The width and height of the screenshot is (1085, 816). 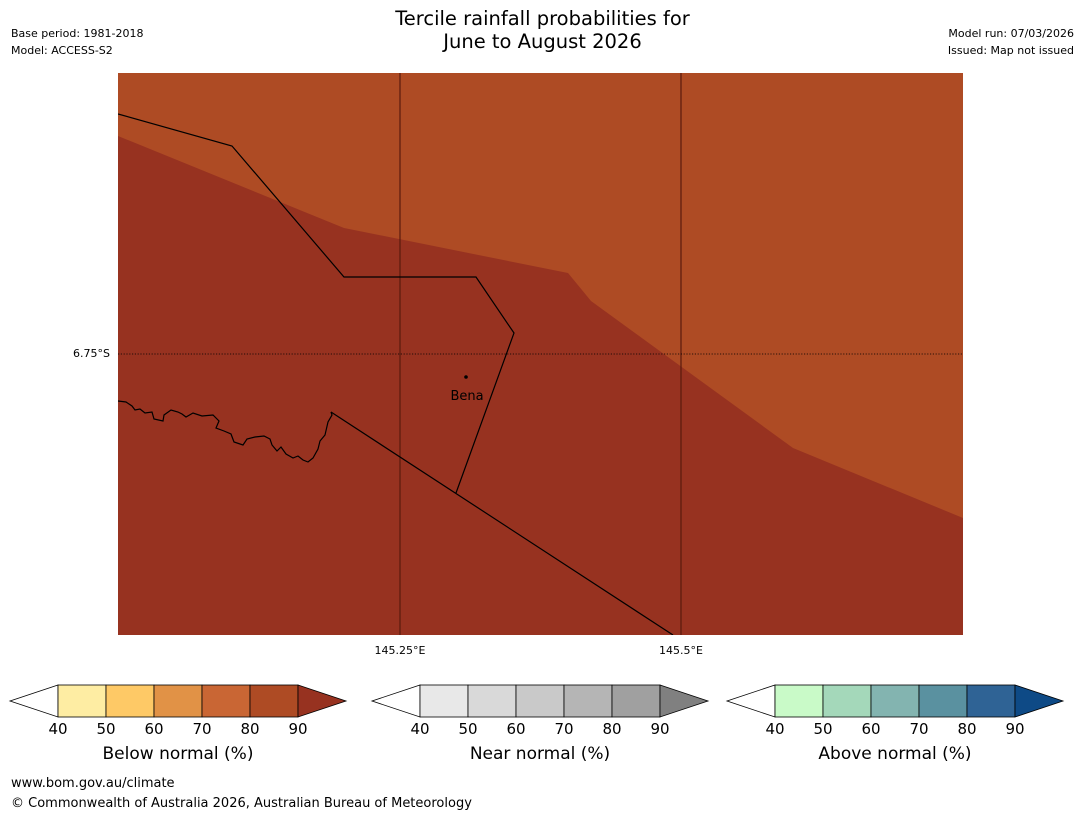 I want to click on legend-tick-below-normal-50: 50, so click(x=106, y=729).